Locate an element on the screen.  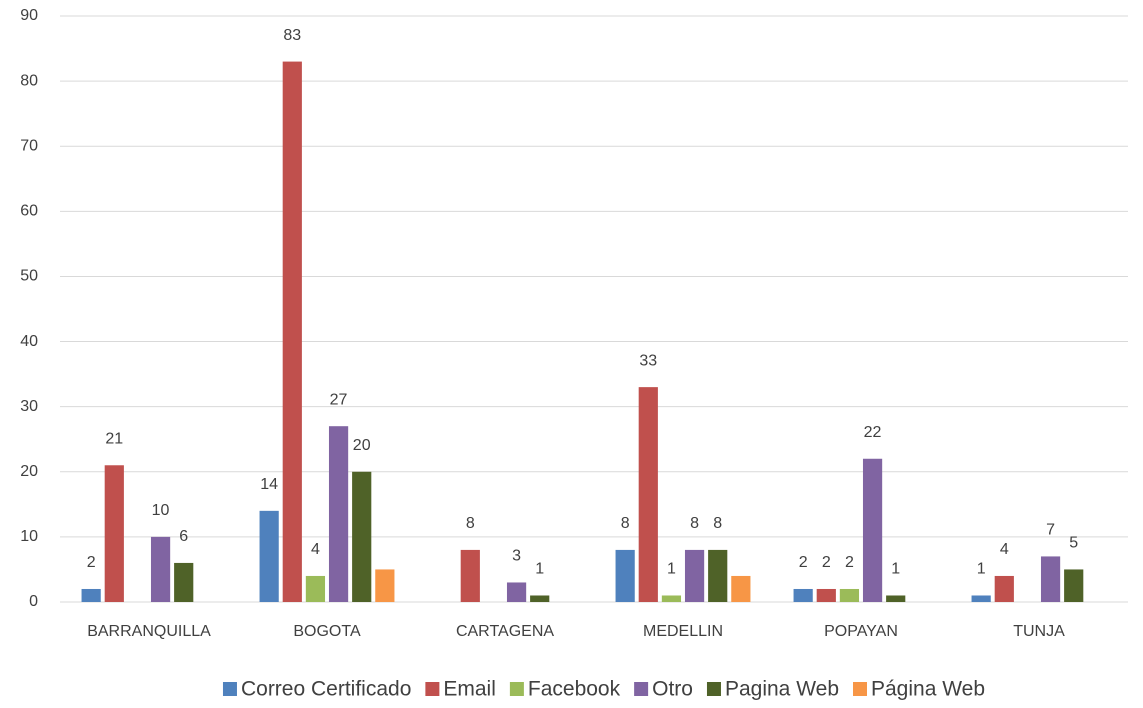
data-label: 6 is located at coordinates (183, 536).